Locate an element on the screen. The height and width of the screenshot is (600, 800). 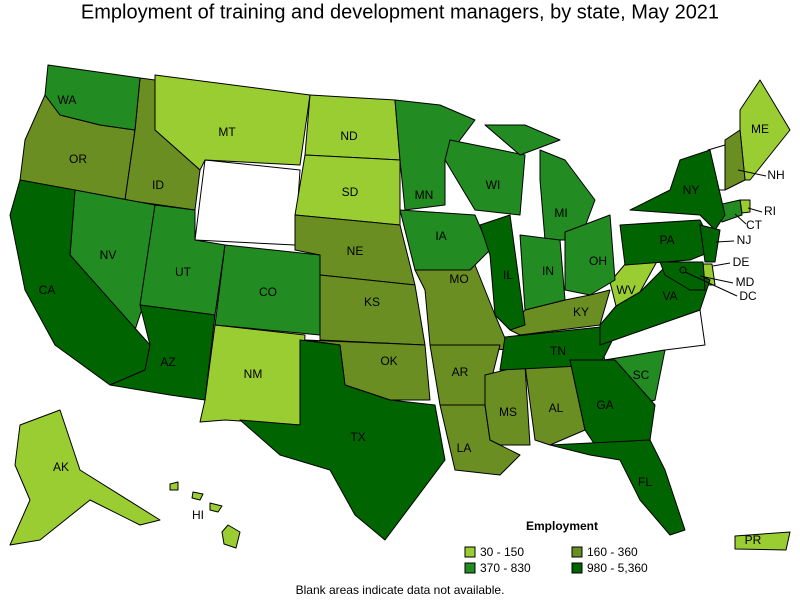
state-label: MS is located at coordinates (508, 412).